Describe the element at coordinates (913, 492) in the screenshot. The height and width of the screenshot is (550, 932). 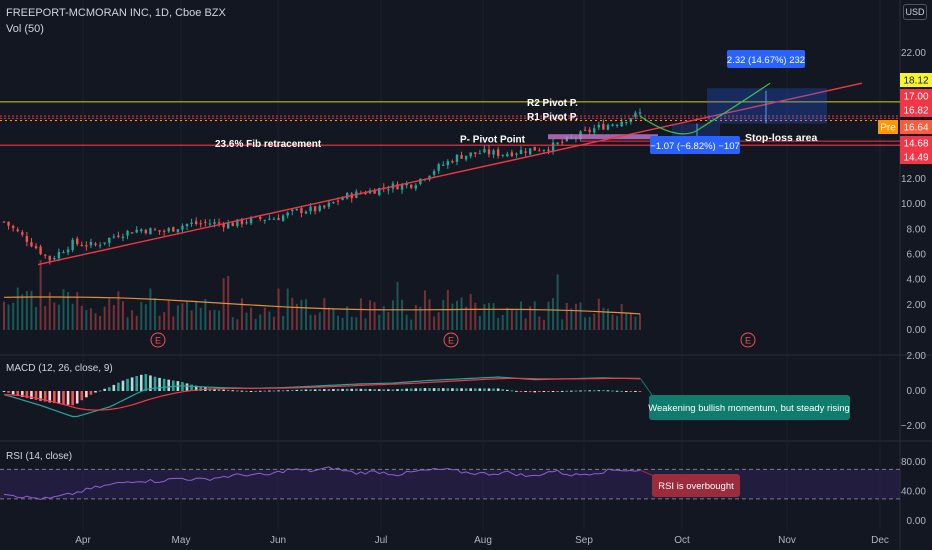
I see `rsi-tick-label: 40.00` at that location.